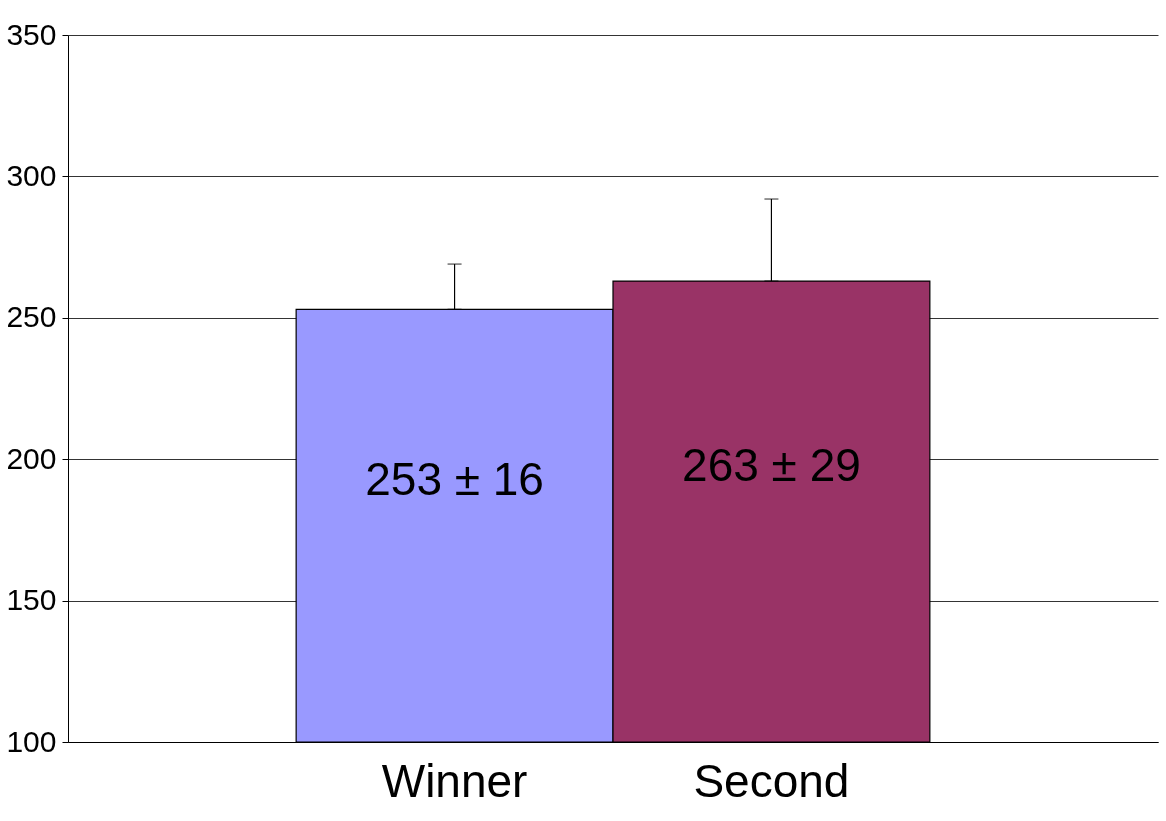 The height and width of the screenshot is (821, 1166). Describe the element at coordinates (31, 175) in the screenshot. I see `y-tick-label: 300` at that location.